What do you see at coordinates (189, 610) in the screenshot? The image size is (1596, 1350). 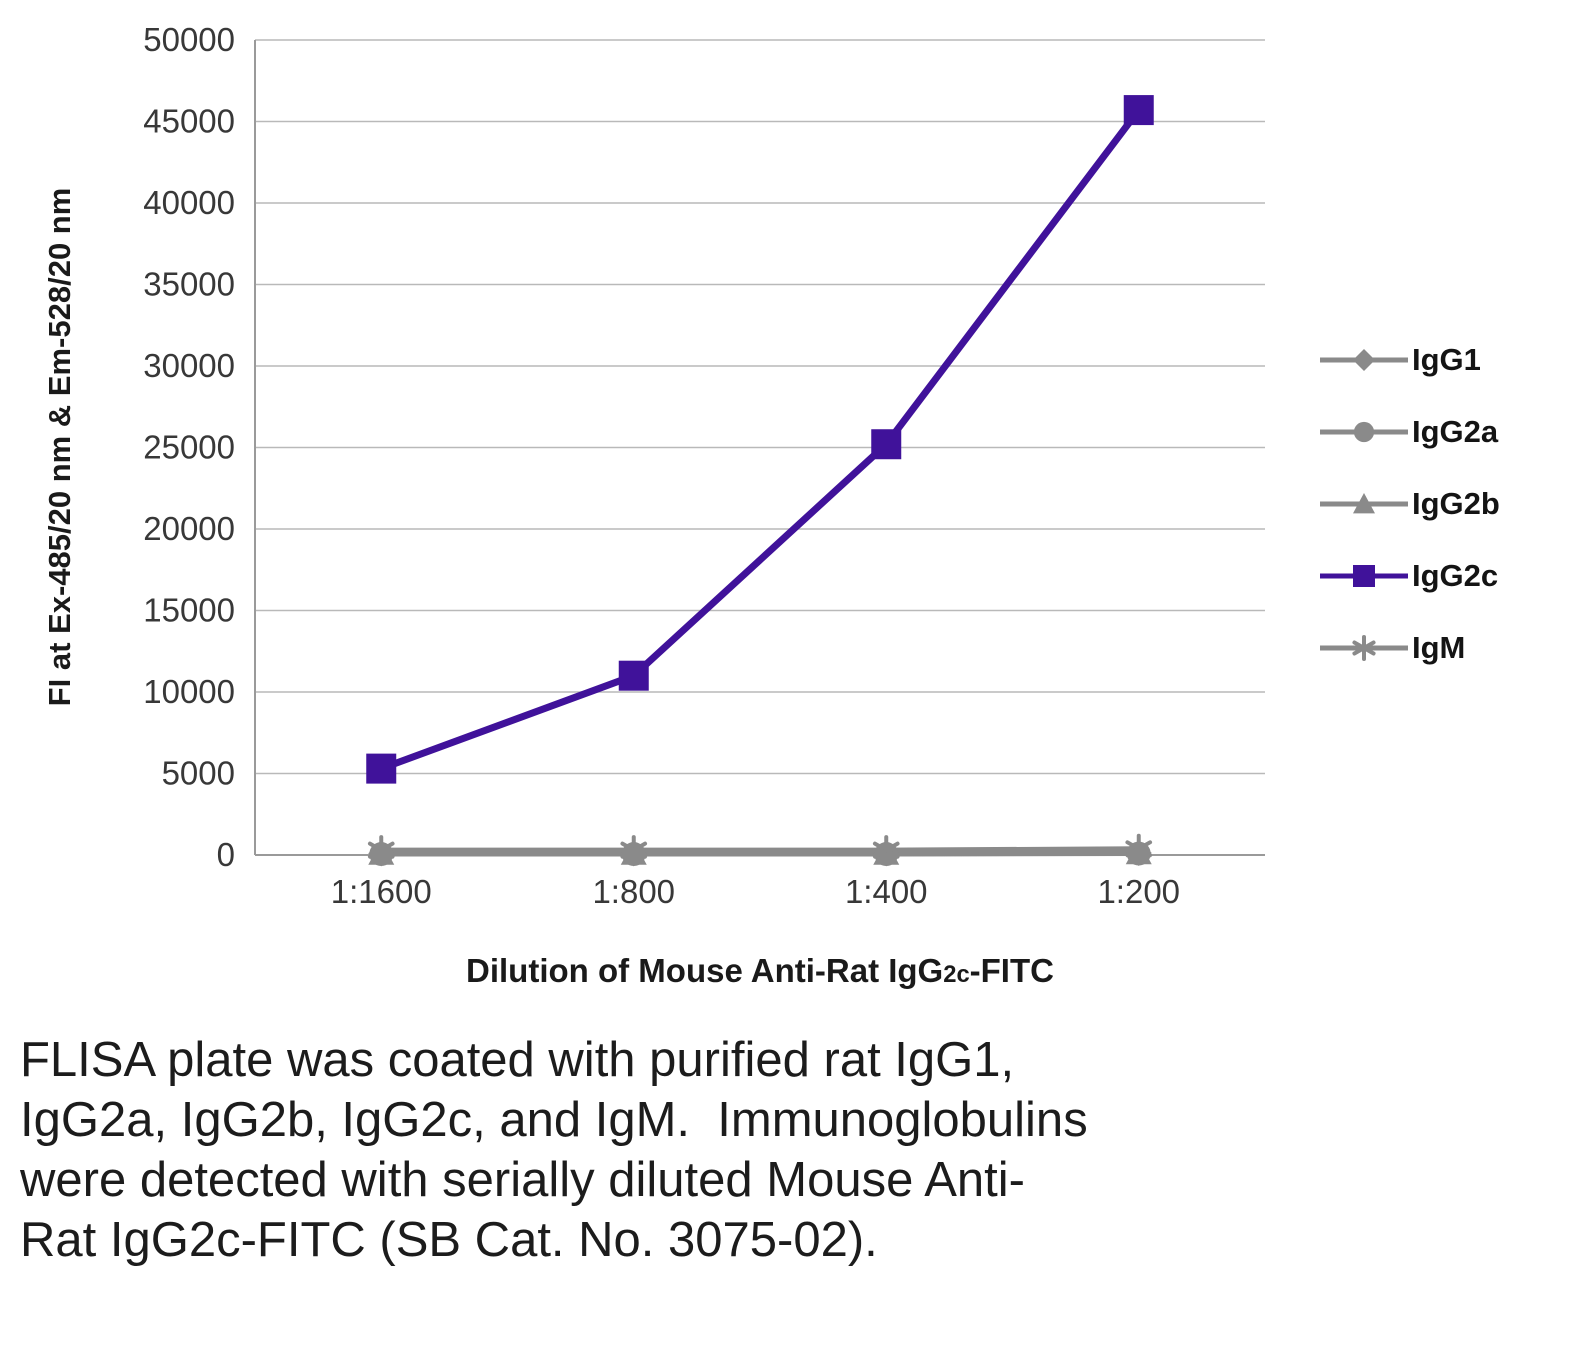 I see `svg-text: 15000` at bounding box center [189, 610].